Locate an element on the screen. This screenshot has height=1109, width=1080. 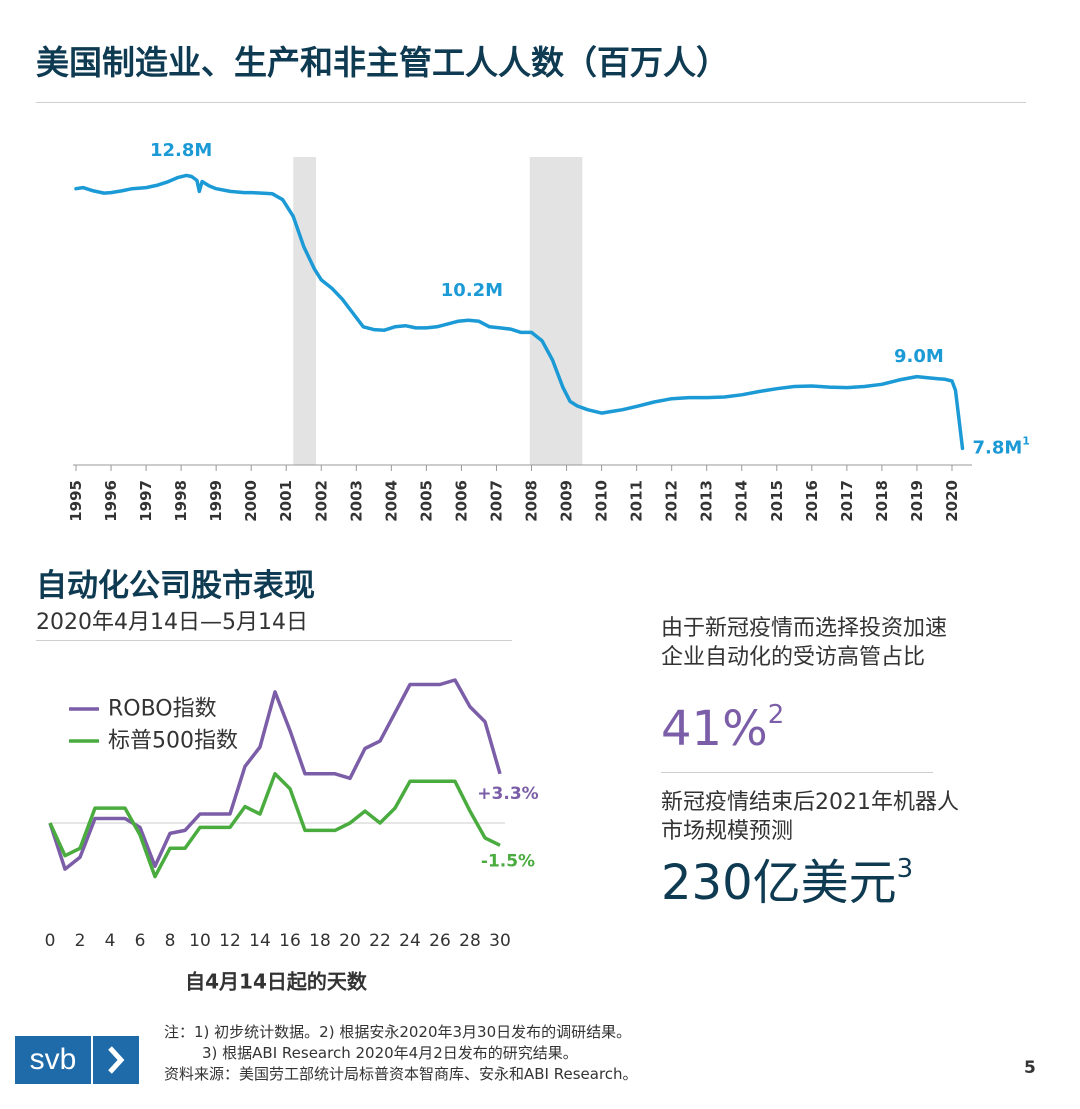
x-tick-label-10: 10 is located at coordinates (200, 941).